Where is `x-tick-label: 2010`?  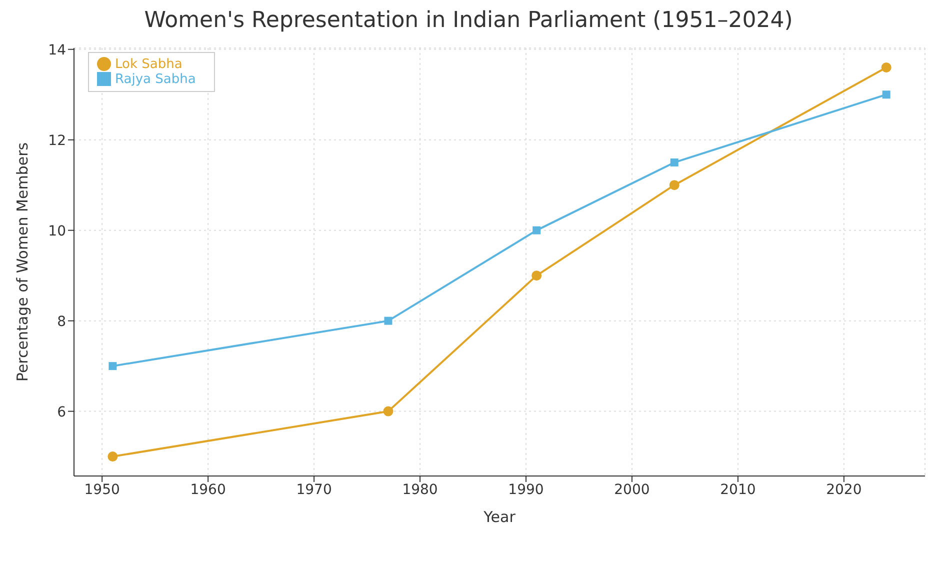
x-tick-label: 2010 is located at coordinates (738, 490).